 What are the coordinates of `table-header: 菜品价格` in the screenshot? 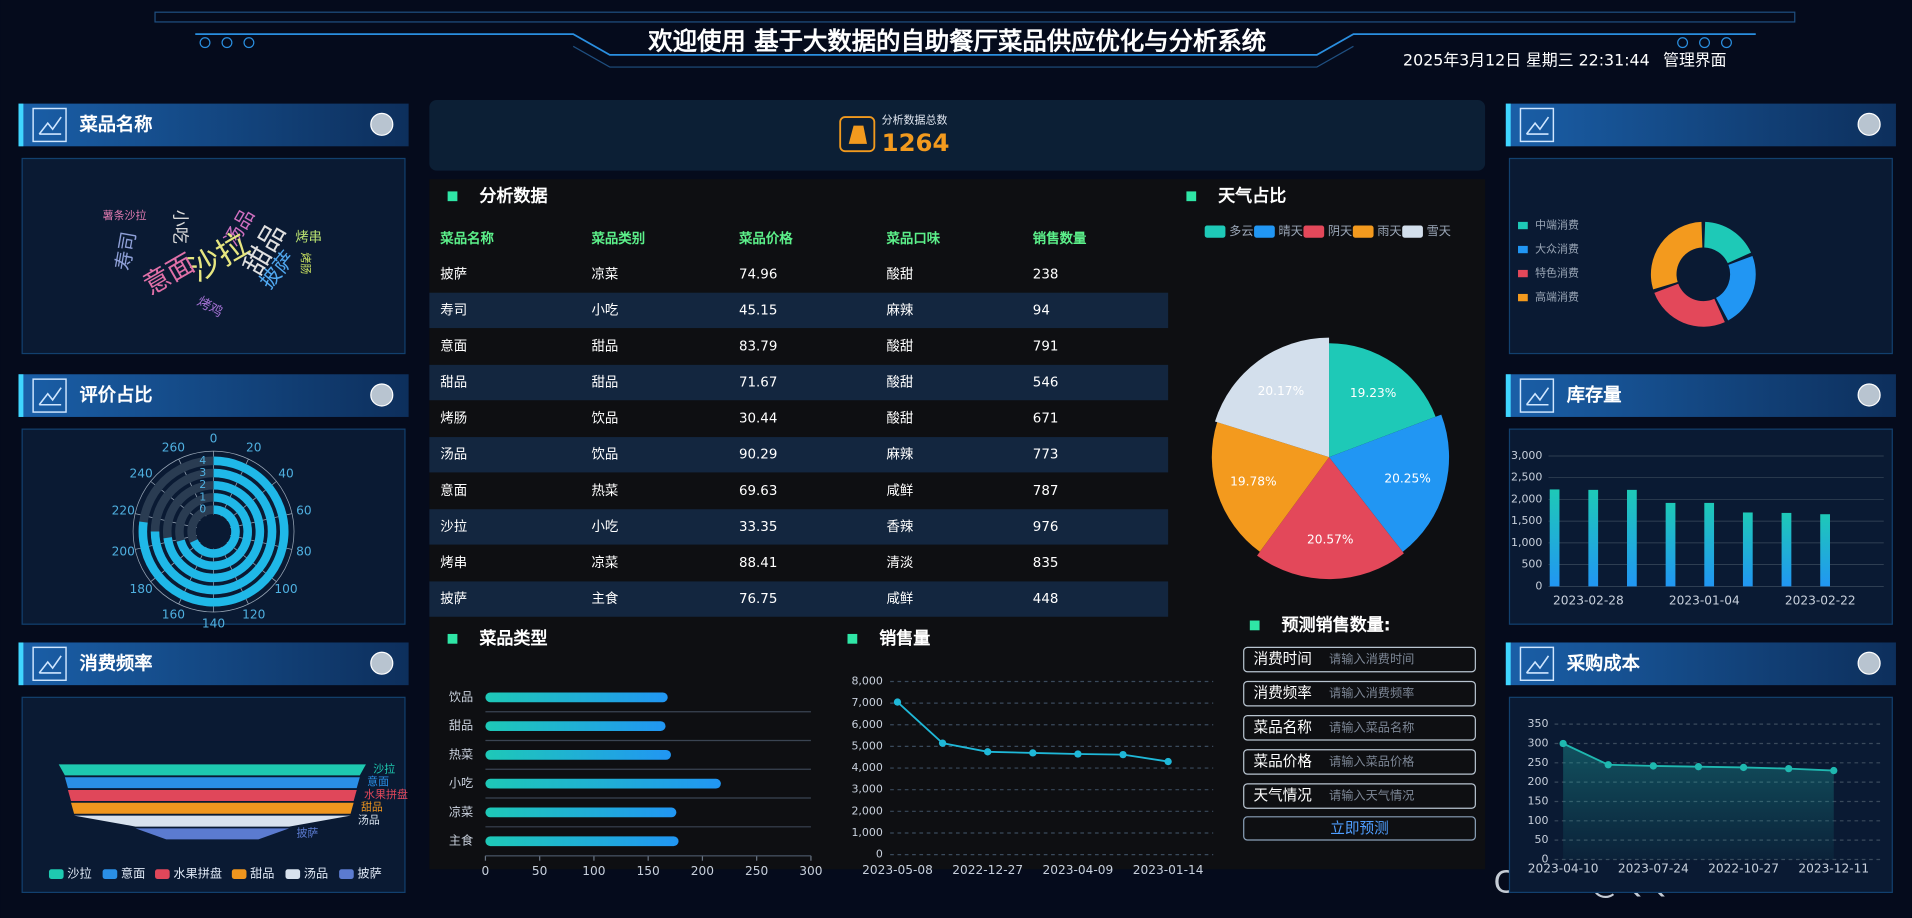 It's located at (765, 238).